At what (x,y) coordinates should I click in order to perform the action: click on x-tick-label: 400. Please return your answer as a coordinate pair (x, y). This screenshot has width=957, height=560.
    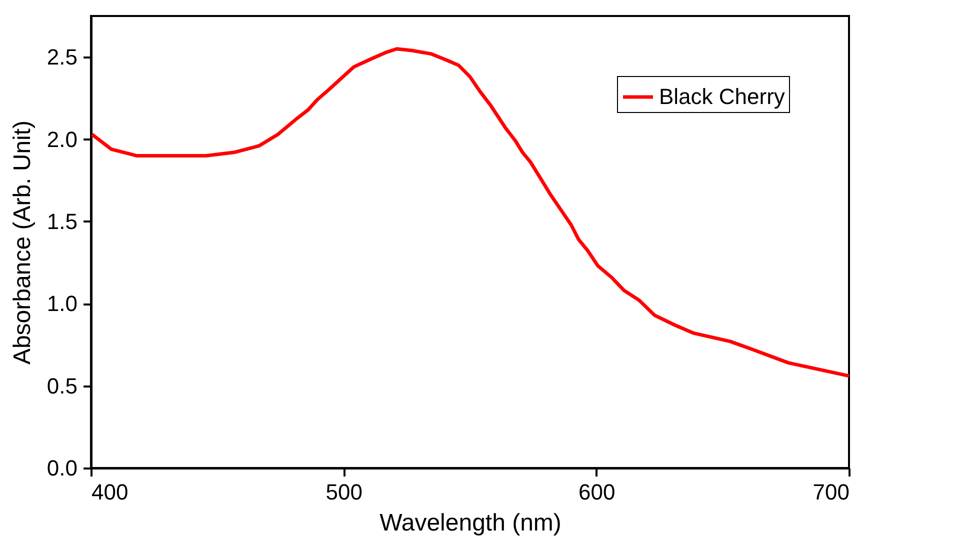
    Looking at the image, I should click on (110, 492).